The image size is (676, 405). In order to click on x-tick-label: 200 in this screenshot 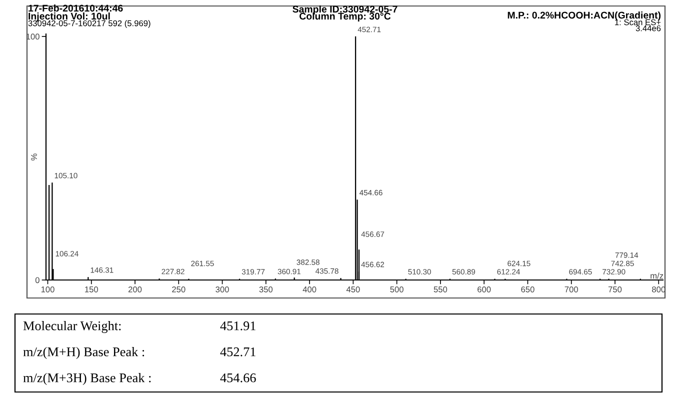, I will do `click(135, 289)`.